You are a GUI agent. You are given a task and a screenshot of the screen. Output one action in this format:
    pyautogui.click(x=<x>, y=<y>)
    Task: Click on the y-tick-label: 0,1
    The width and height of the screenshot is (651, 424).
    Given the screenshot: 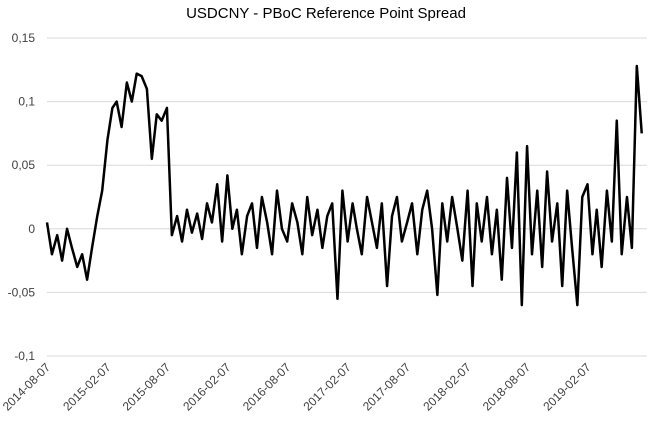 What is the action you would take?
    pyautogui.click(x=26, y=102)
    